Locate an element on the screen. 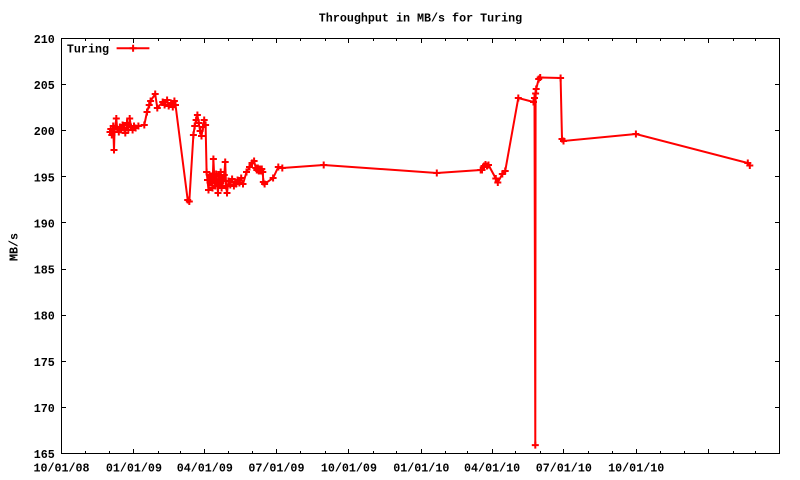  svg-text: 01/01/10 is located at coordinates (421, 469).